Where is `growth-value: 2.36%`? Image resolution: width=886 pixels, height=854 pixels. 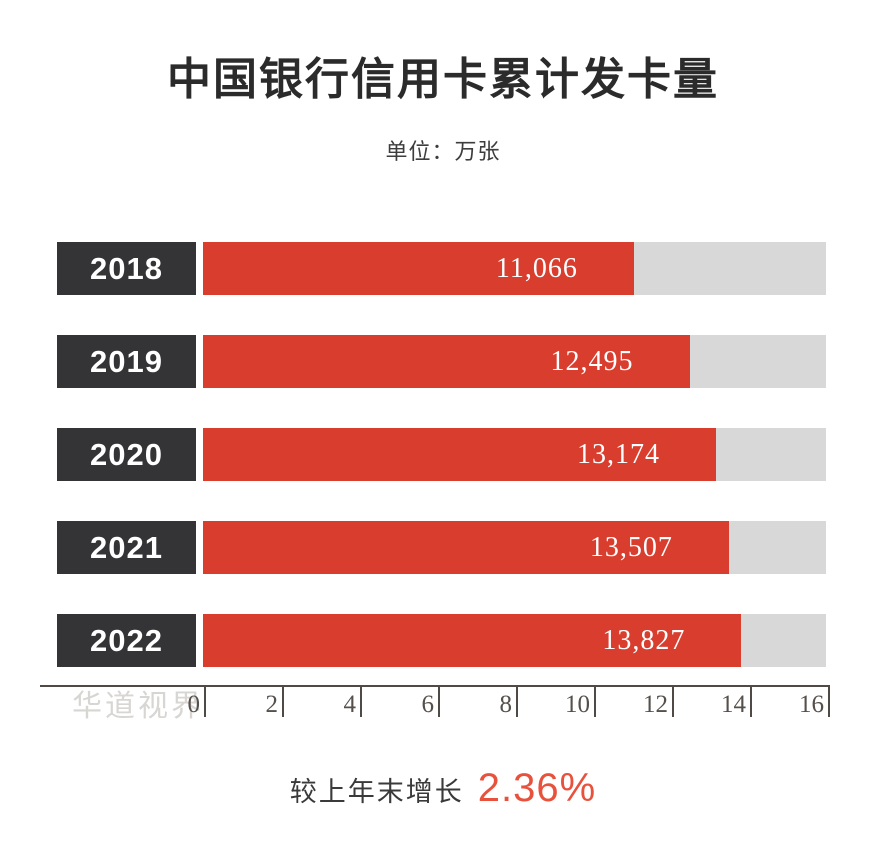
growth-value: 2.36% is located at coordinates (537, 788).